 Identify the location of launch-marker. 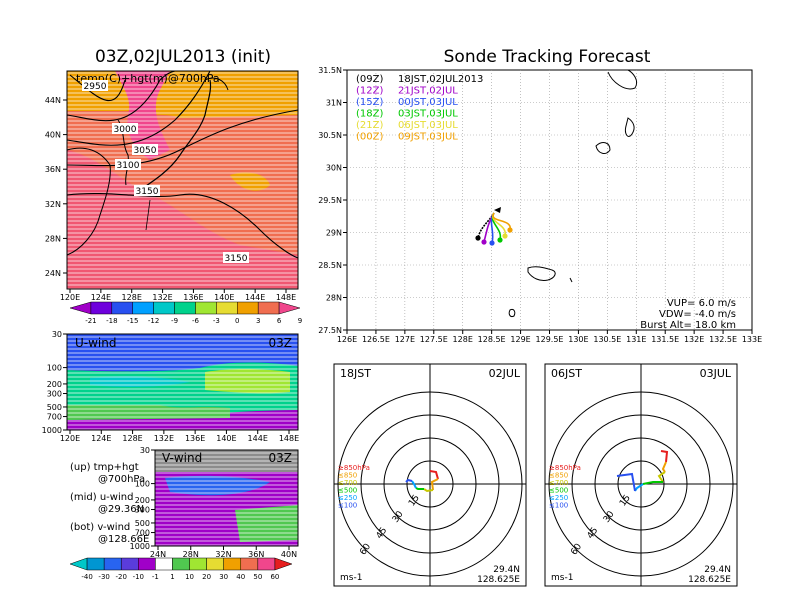
(497, 210).